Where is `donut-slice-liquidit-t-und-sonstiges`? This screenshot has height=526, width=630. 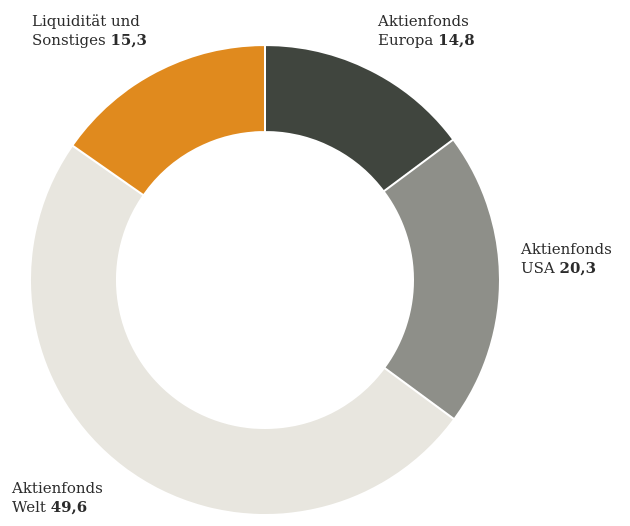 donut-slice-liquidit-t-und-sonstiges is located at coordinates (168, 120).